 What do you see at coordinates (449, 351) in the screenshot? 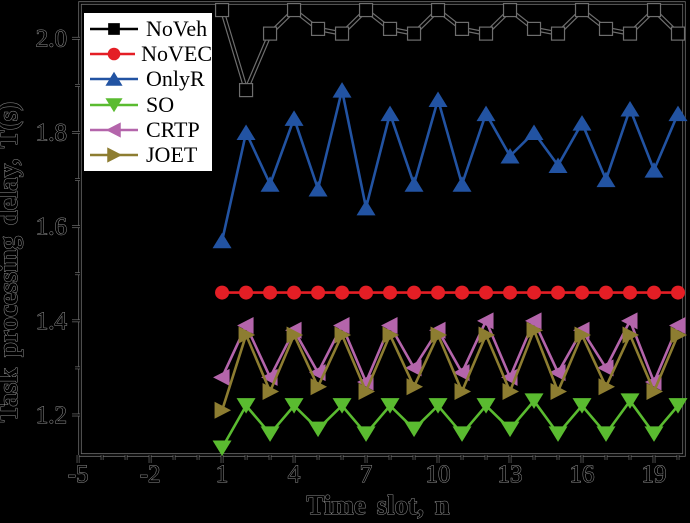
I see `series-CRTP` at bounding box center [449, 351].